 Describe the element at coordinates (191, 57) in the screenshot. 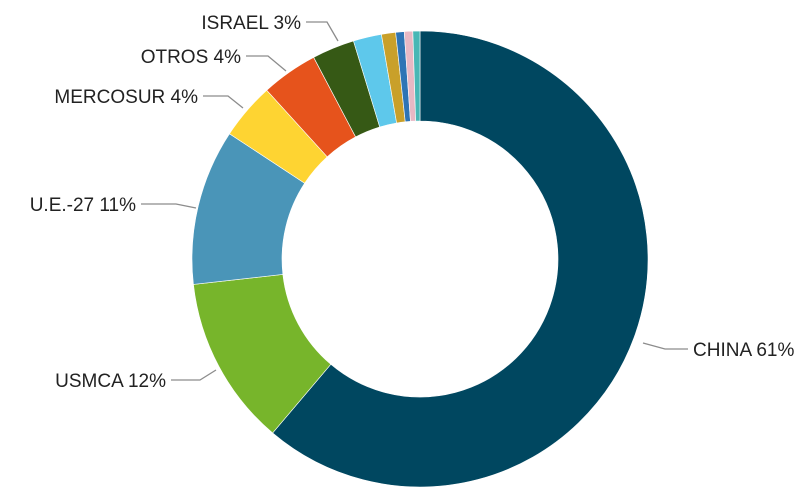

I see `label-otros: OTROS 4%` at that location.